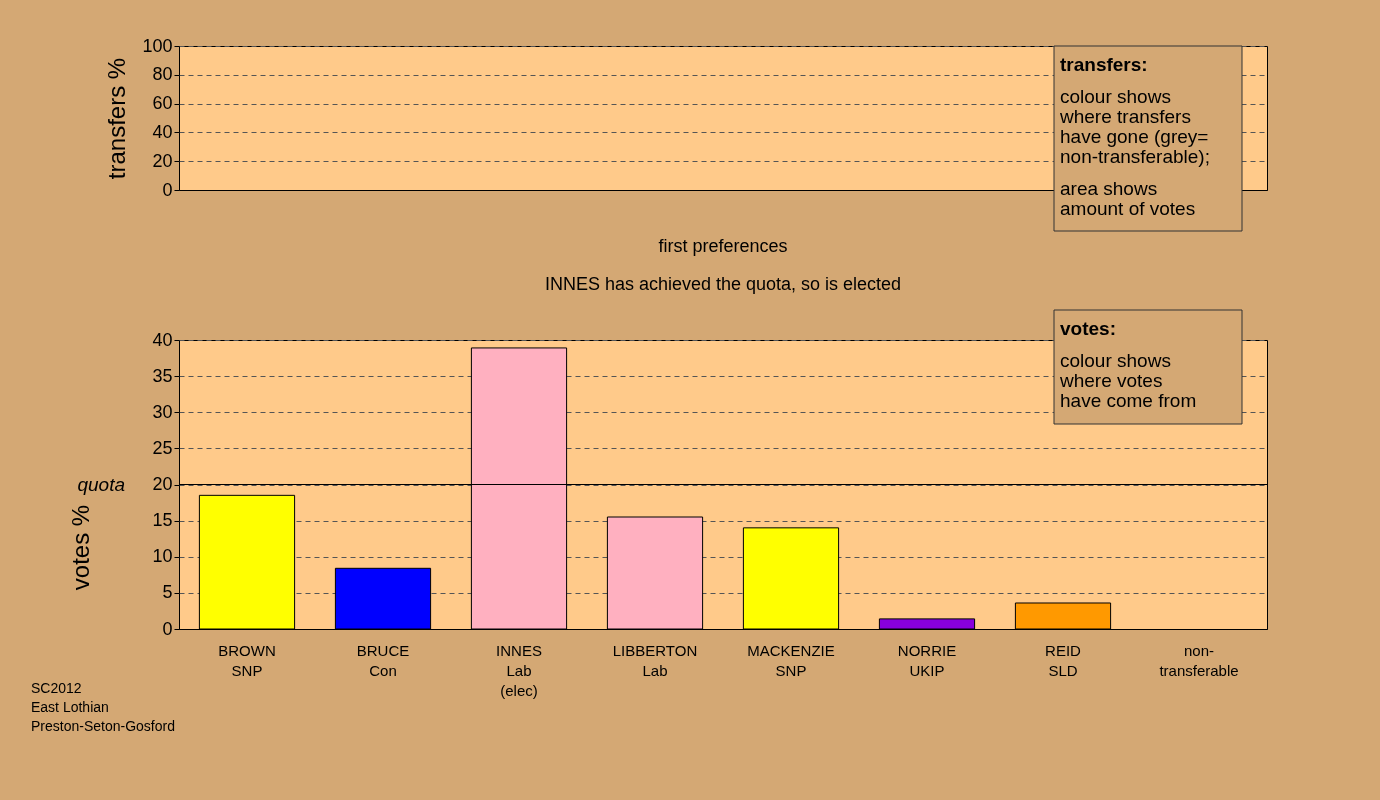  Describe the element at coordinates (519, 670) in the screenshot. I see `x-tick-label: INNES Lab (elec)` at that location.